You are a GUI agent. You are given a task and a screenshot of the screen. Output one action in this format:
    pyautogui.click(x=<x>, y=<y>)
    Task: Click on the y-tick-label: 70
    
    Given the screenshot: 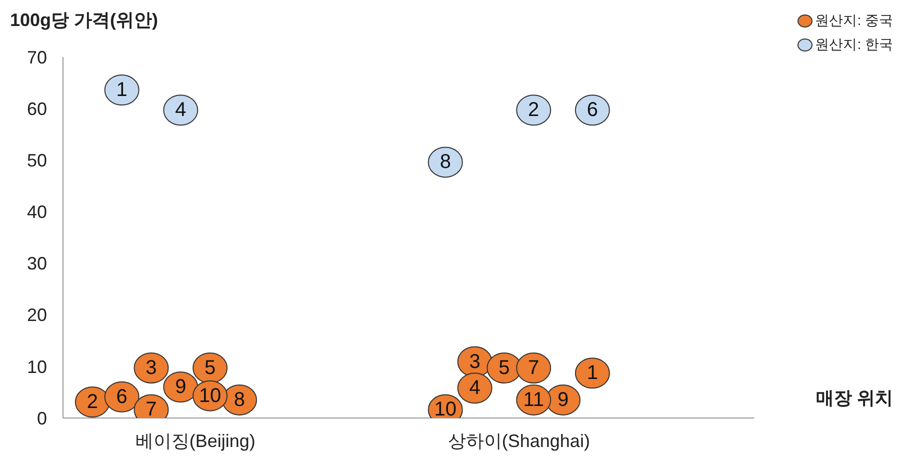 What is the action you would take?
    pyautogui.click(x=36, y=57)
    